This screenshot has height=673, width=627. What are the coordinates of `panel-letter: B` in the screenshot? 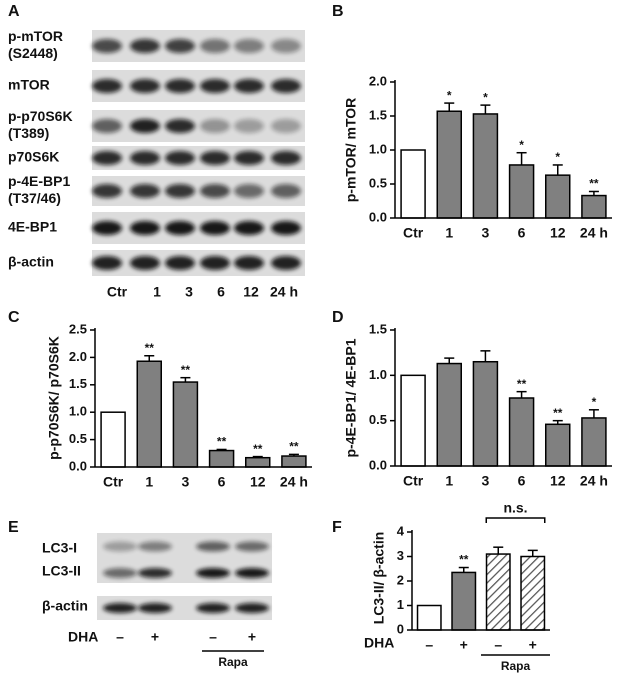 It's located at (338, 11).